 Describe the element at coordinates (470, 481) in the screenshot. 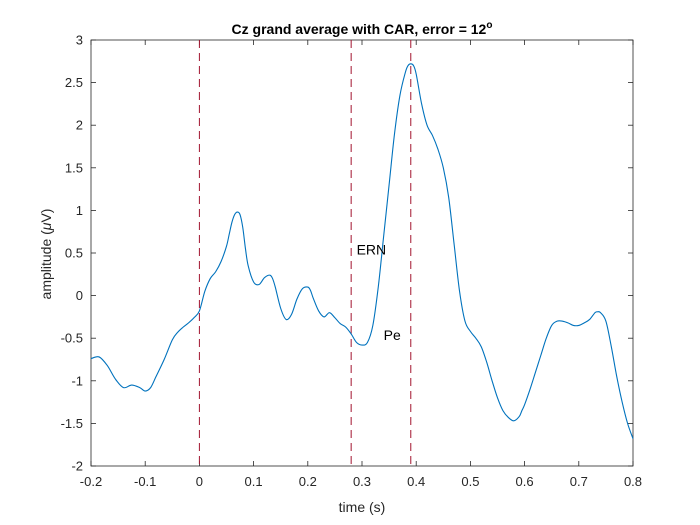

I see `x-tick-label: 0.5` at that location.